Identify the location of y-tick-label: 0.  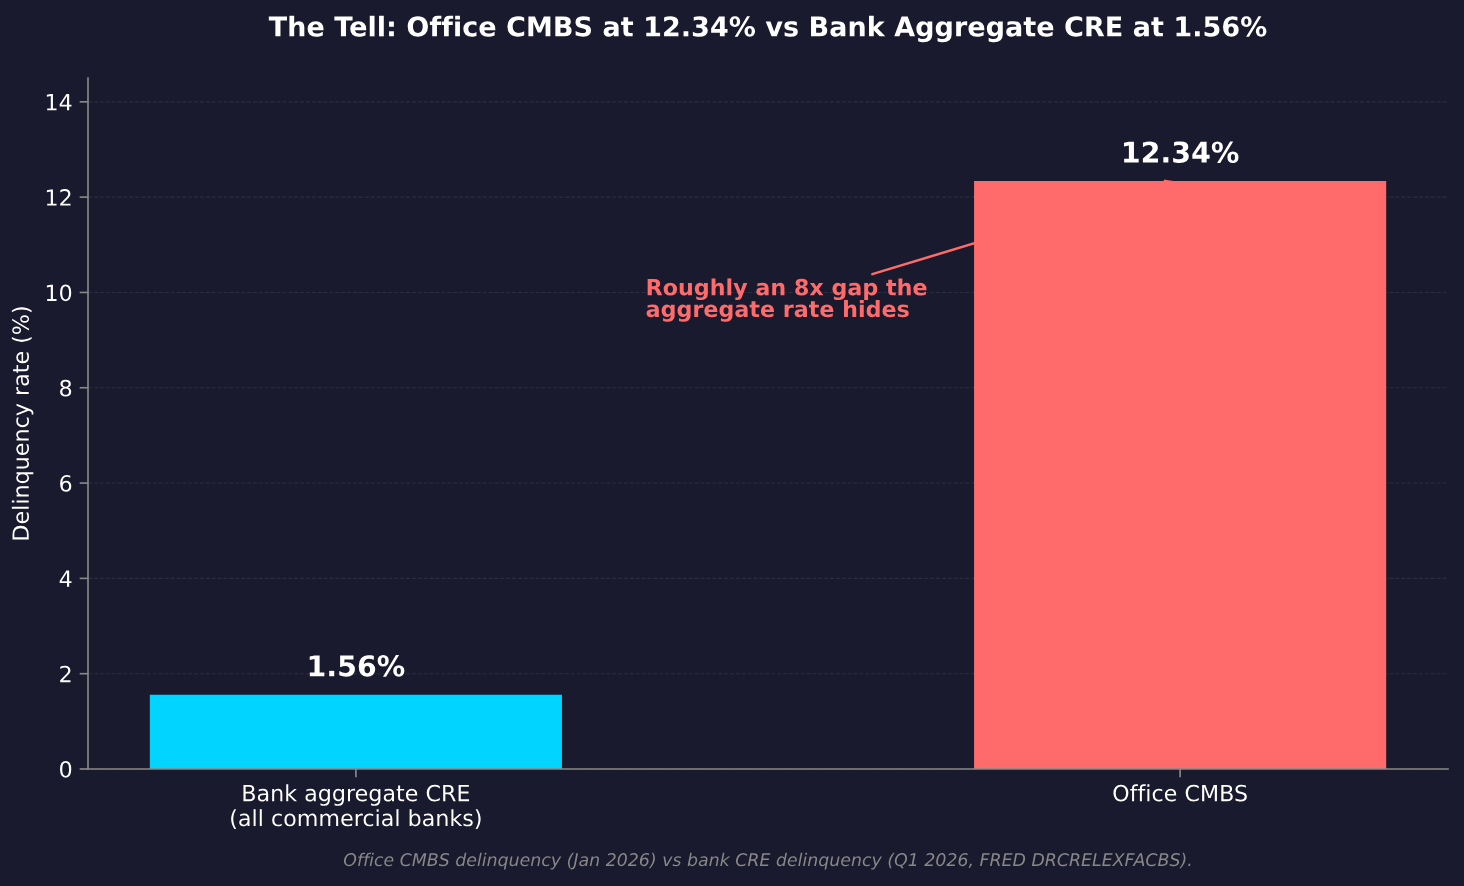
(66, 769).